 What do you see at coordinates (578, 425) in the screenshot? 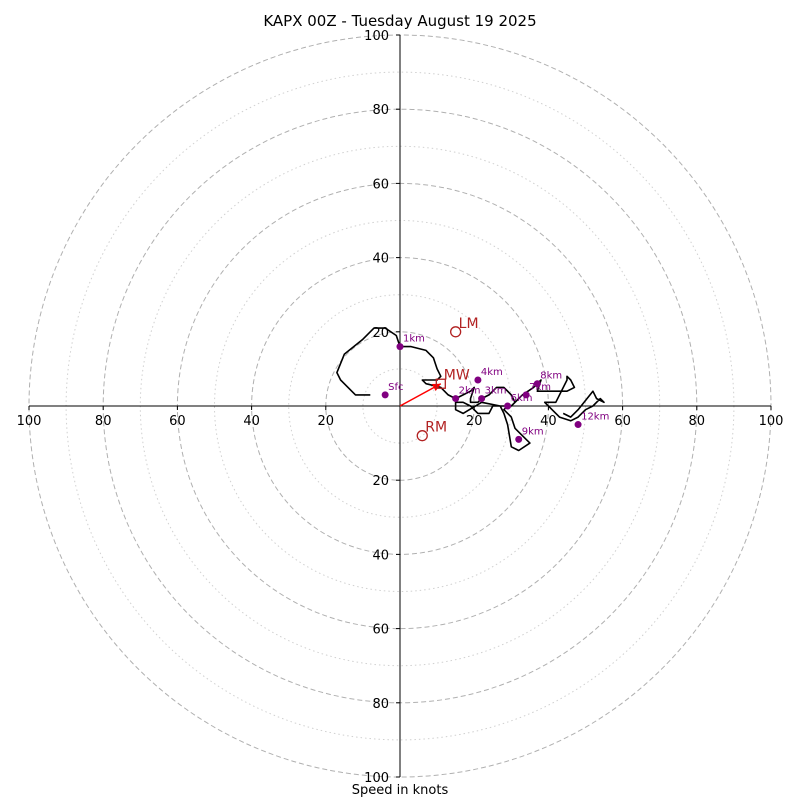
I see `height-marker-12km` at bounding box center [578, 425].